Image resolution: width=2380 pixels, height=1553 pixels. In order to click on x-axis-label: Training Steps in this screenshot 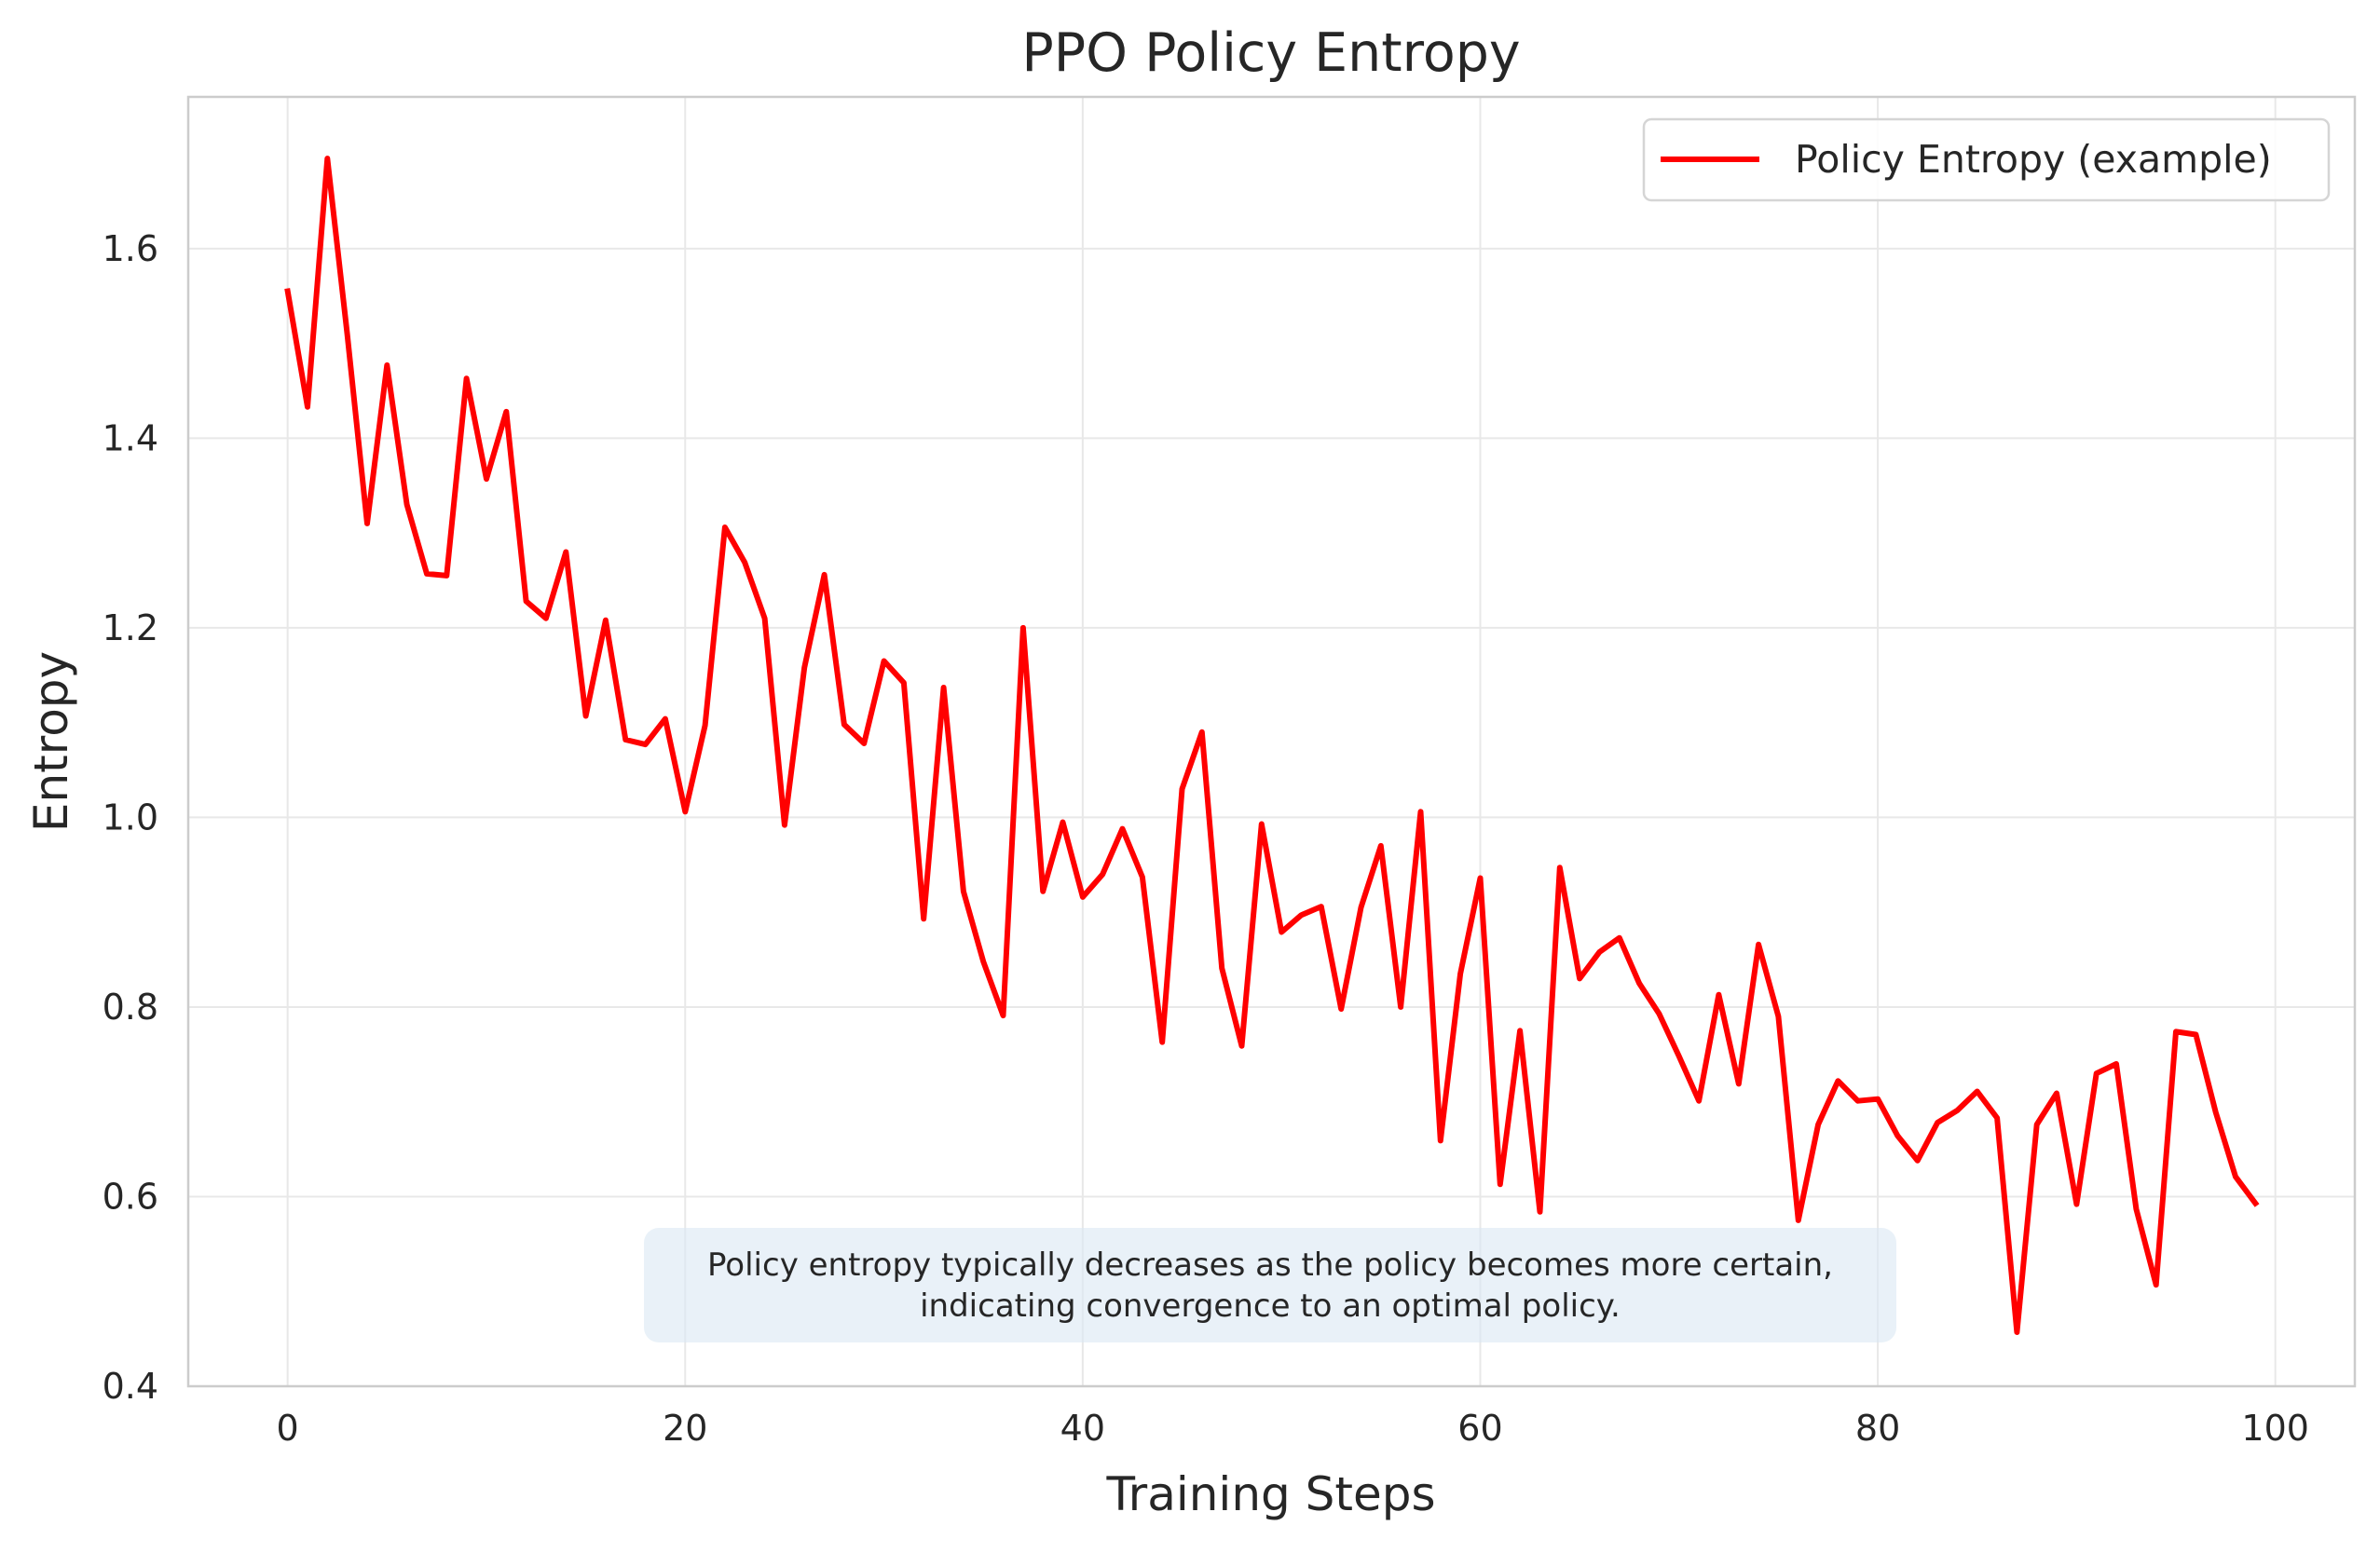, I will do `click(1270, 1494)`.